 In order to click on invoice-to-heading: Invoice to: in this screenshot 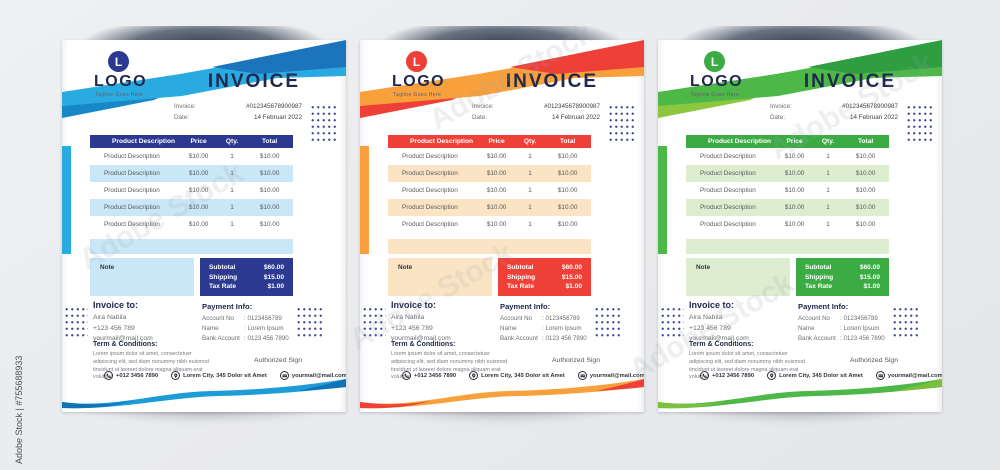, I will do `click(414, 305)`.